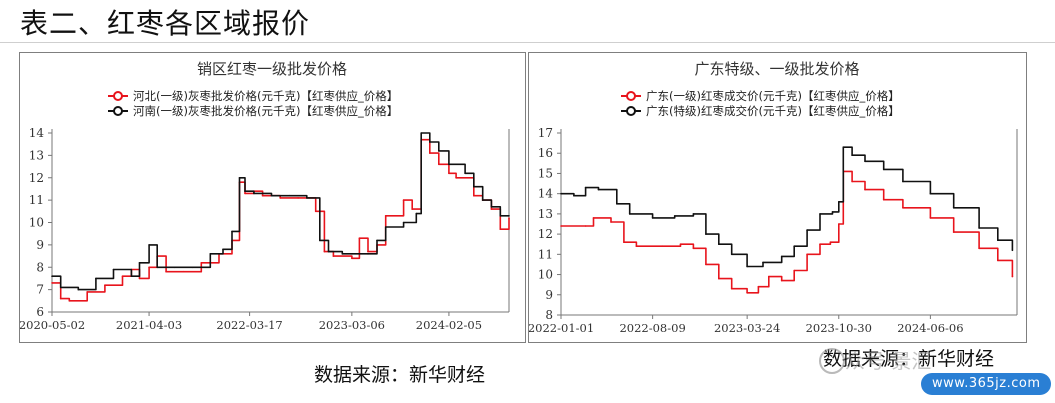  I want to click on chart0-y-tick-label: 14, so click(37, 133).